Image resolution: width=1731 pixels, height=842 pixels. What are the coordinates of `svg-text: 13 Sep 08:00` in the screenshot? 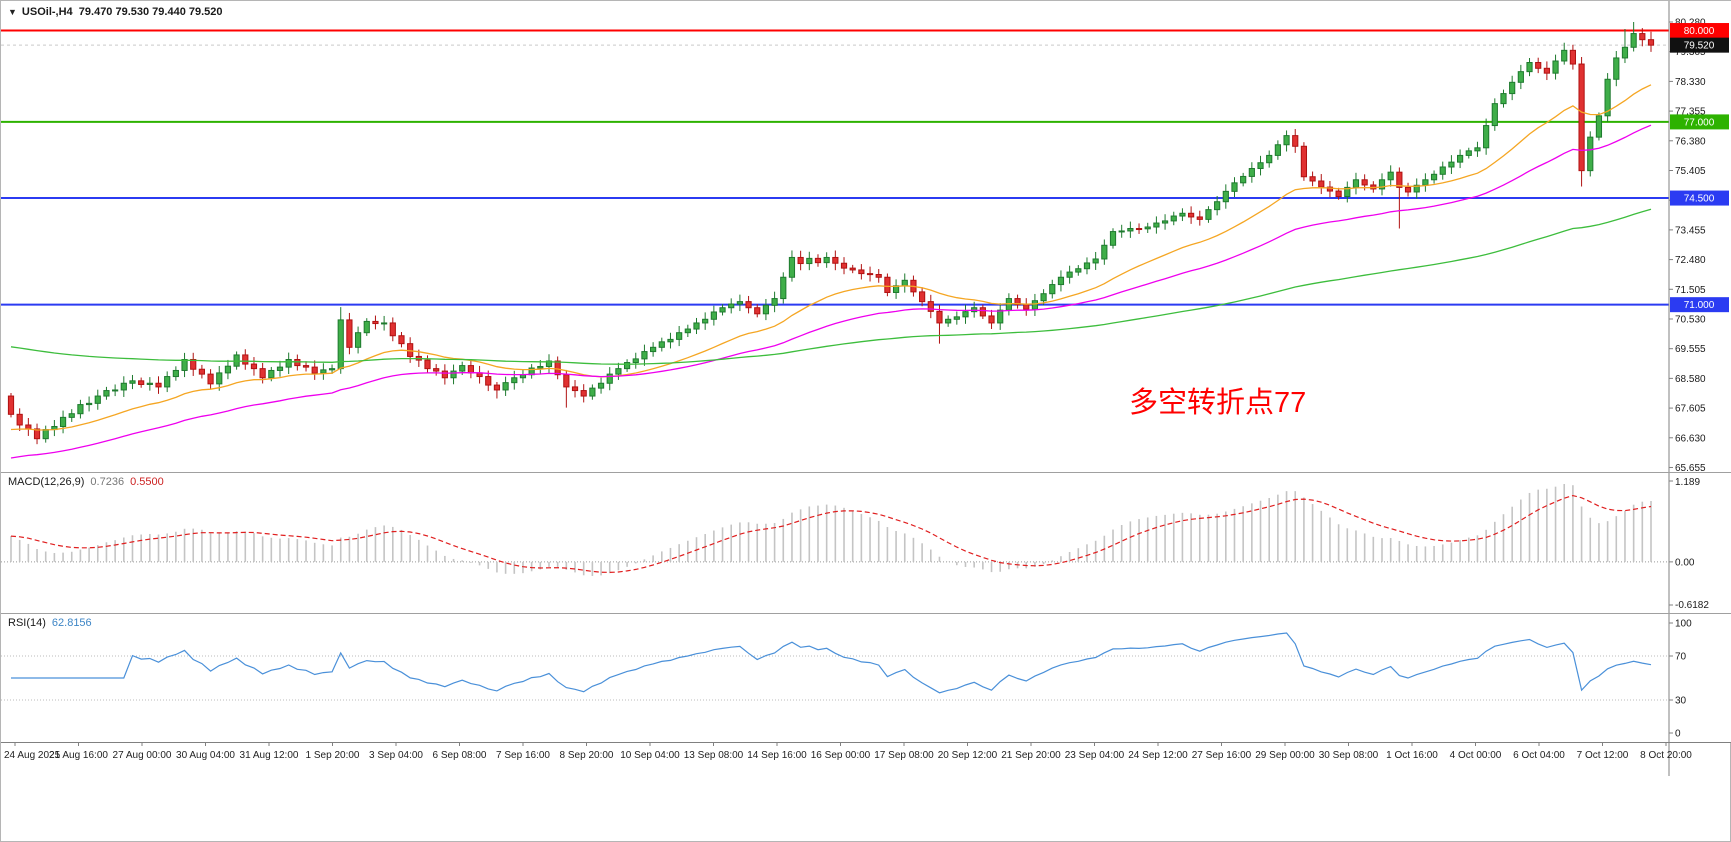 It's located at (714, 755).